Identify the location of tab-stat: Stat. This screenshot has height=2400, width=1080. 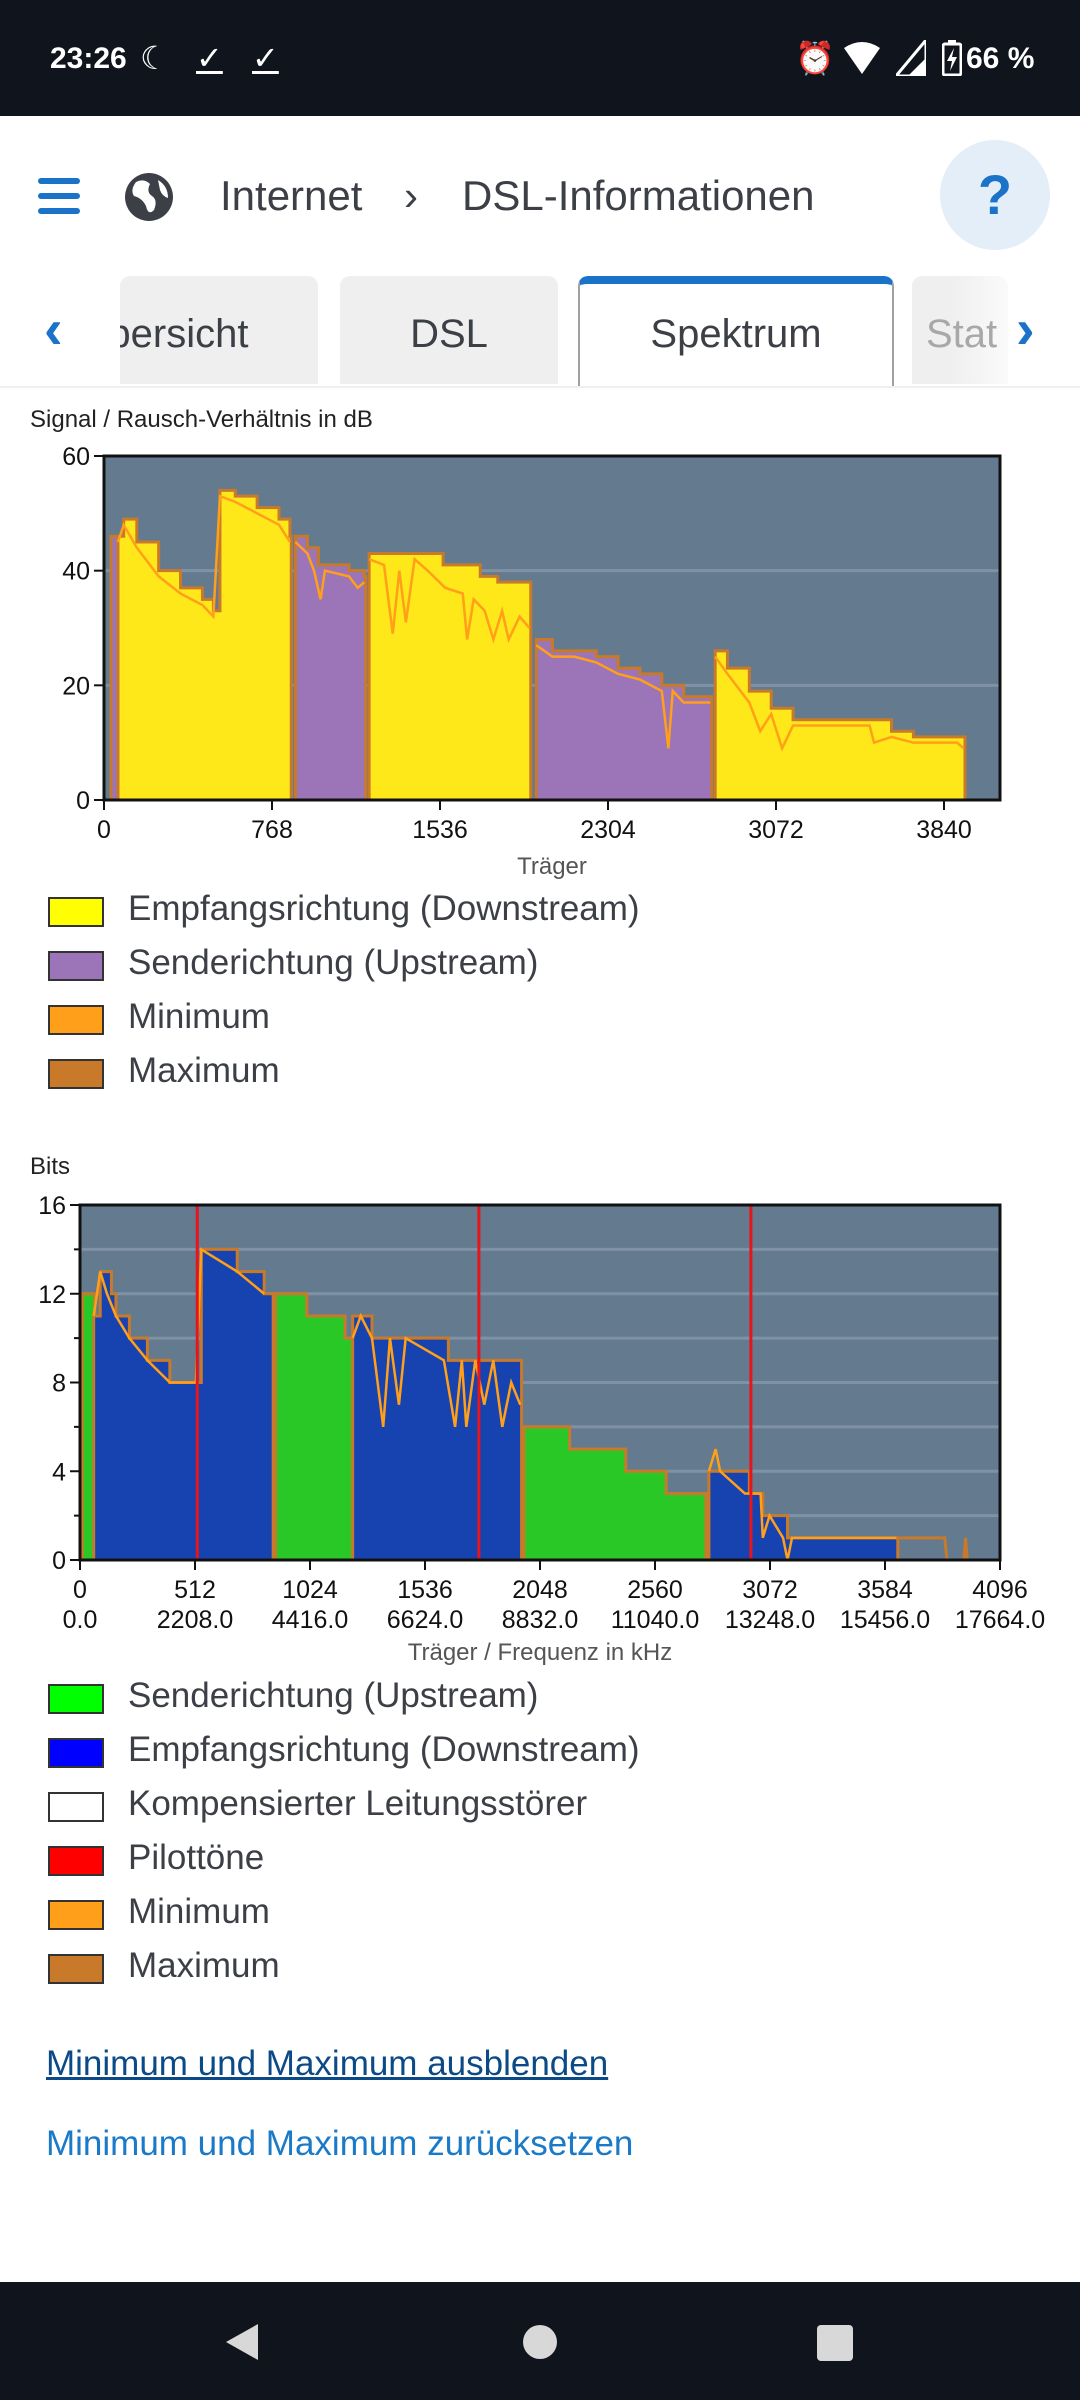
(960, 330).